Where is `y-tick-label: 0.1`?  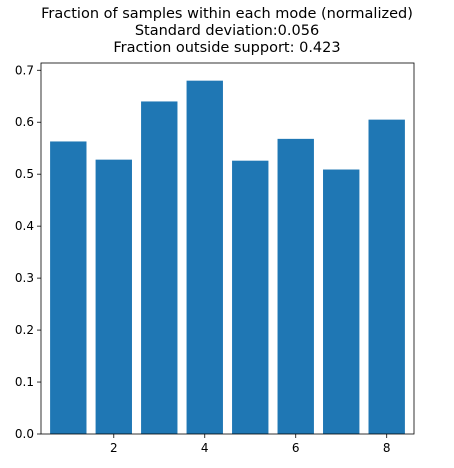
y-tick-label: 0.1 is located at coordinates (24, 382).